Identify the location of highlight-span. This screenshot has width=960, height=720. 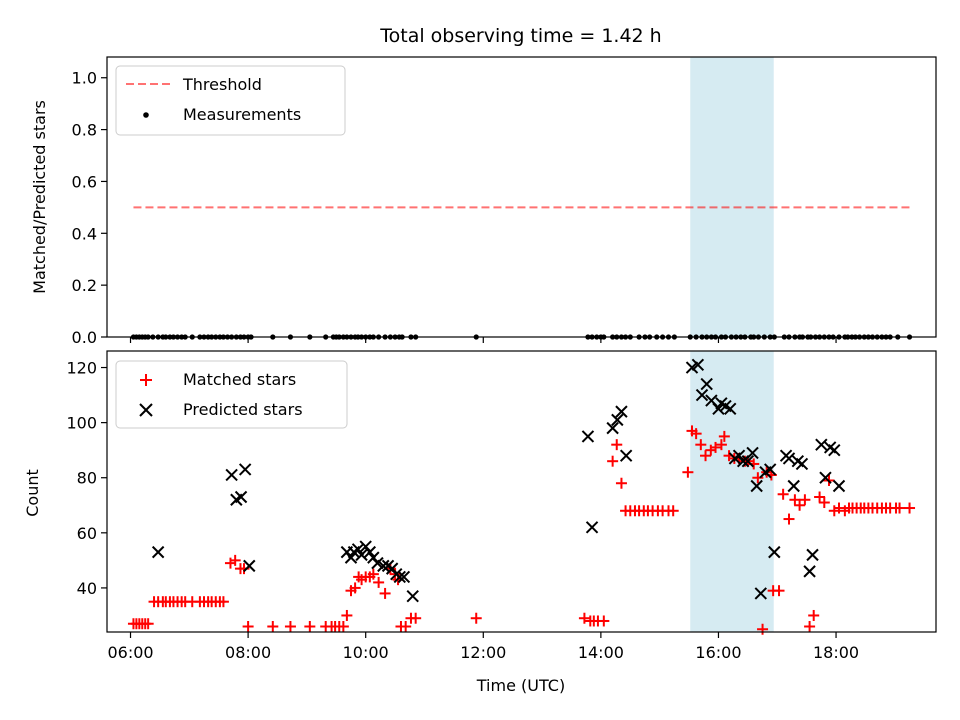
(732, 197).